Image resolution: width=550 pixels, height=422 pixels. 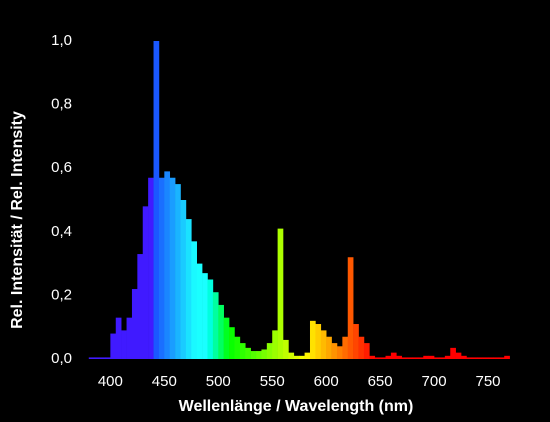 I want to click on x-tick-label: 650, so click(x=380, y=381).